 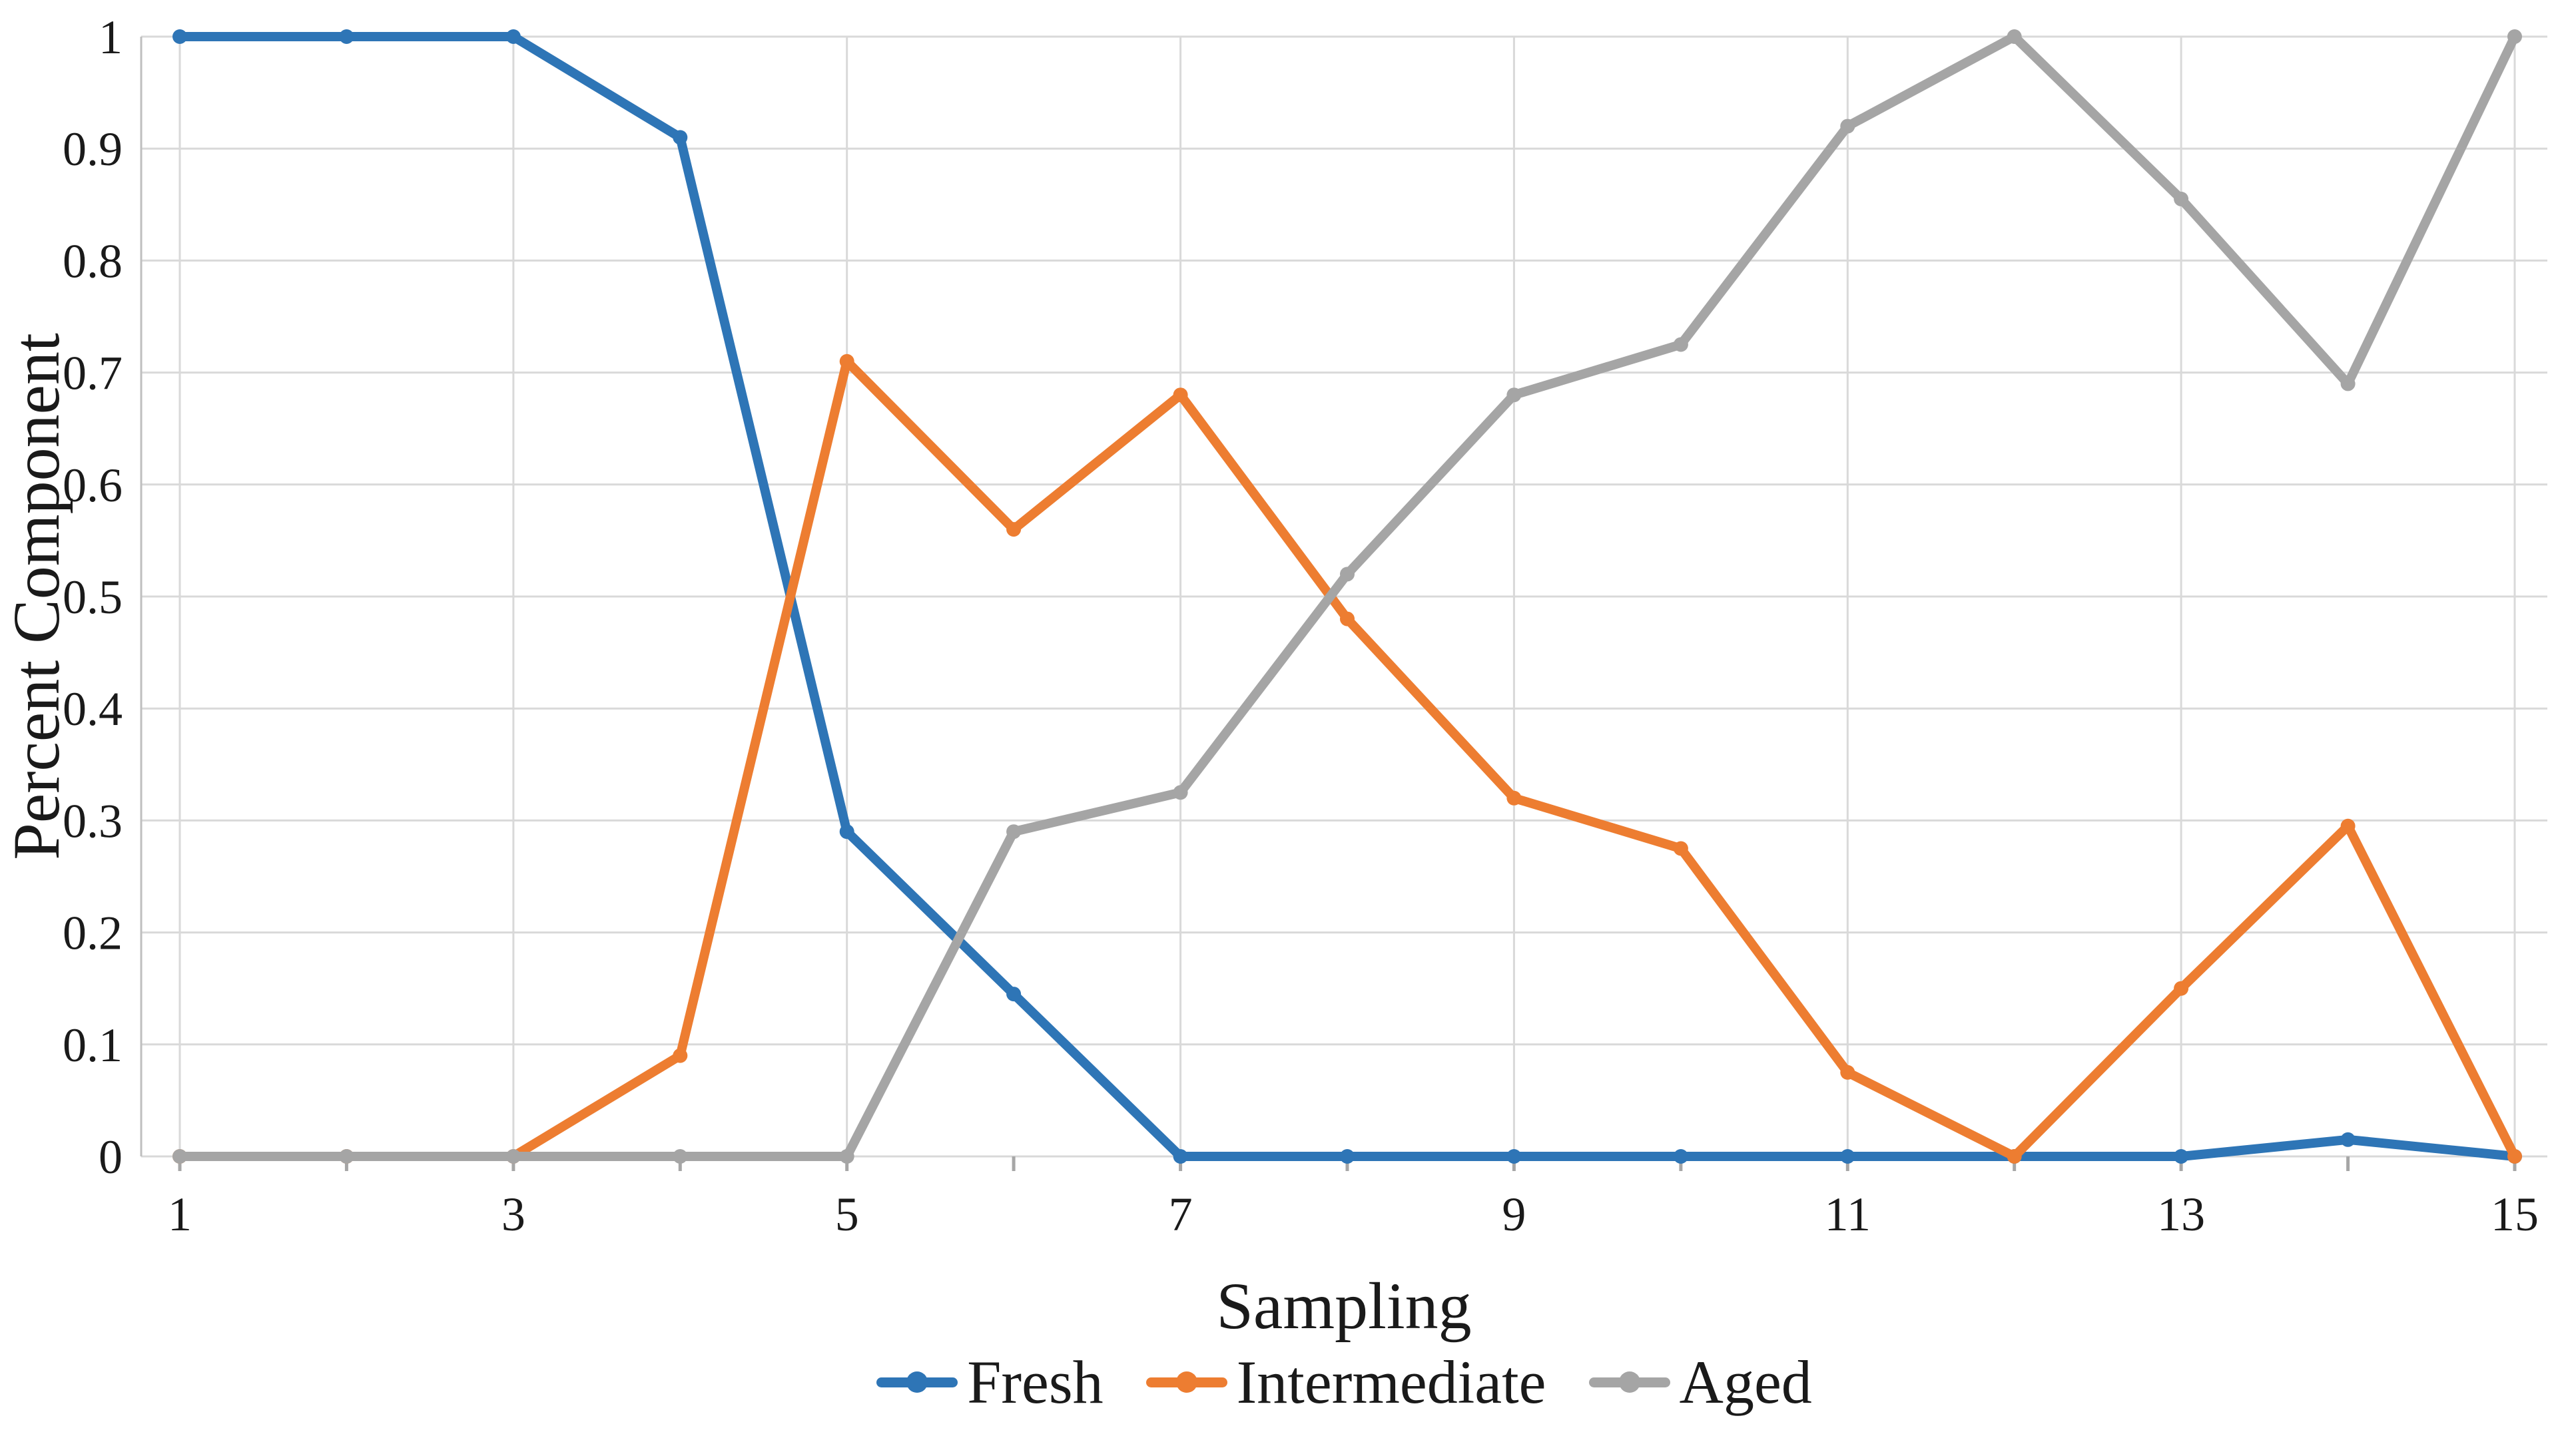 What do you see at coordinates (93, 821) in the screenshot?
I see `y-tick-label: 0.3` at bounding box center [93, 821].